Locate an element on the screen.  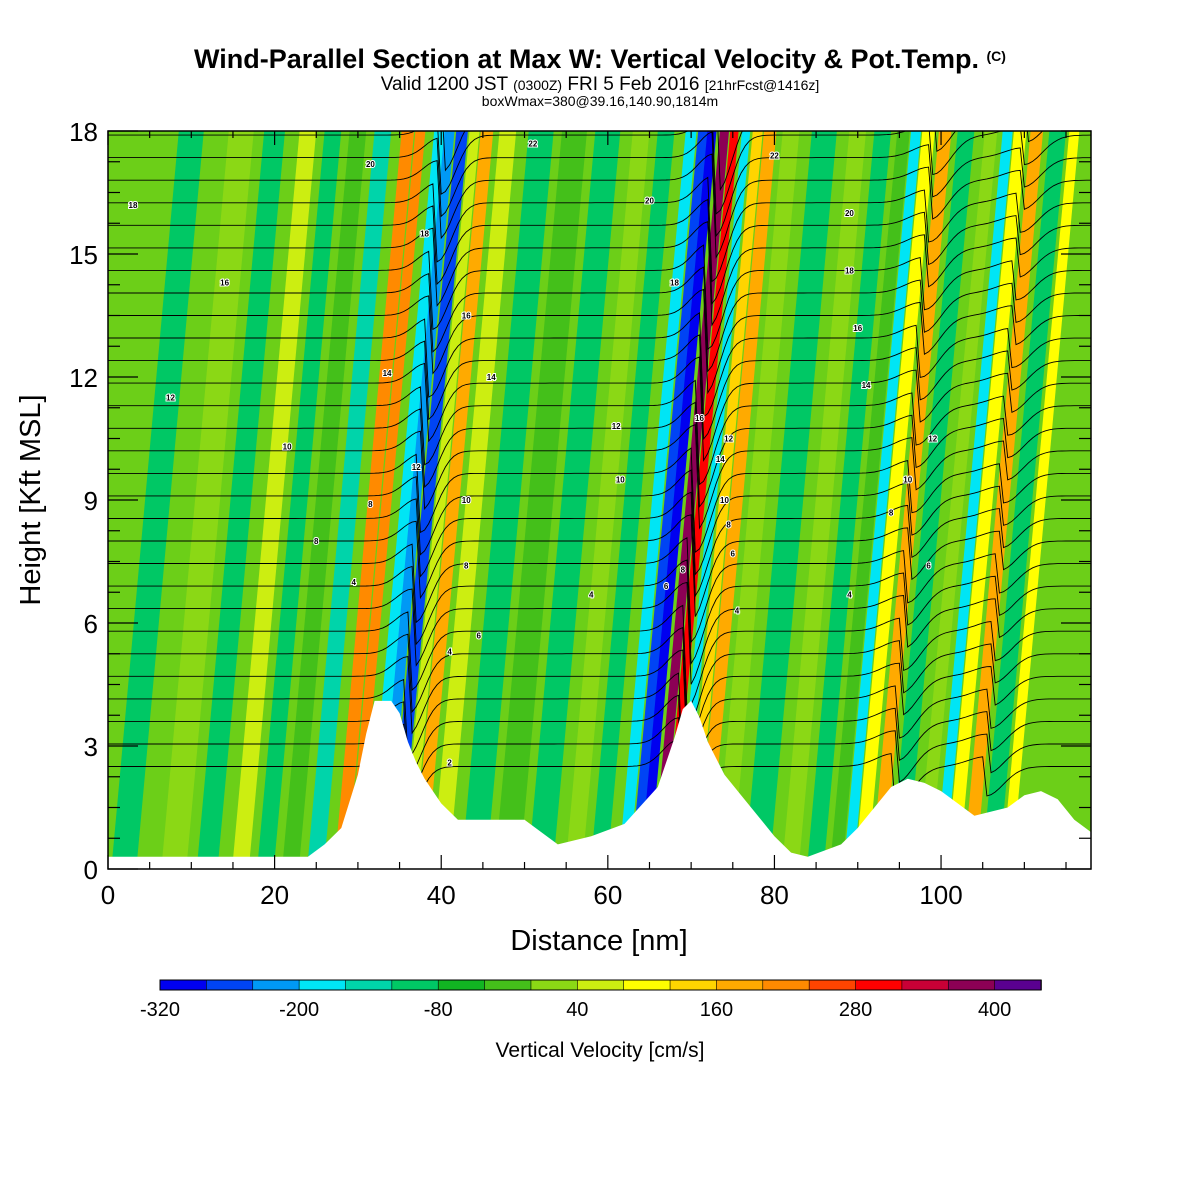
y-tick-label: 12 is located at coordinates (83, 378).